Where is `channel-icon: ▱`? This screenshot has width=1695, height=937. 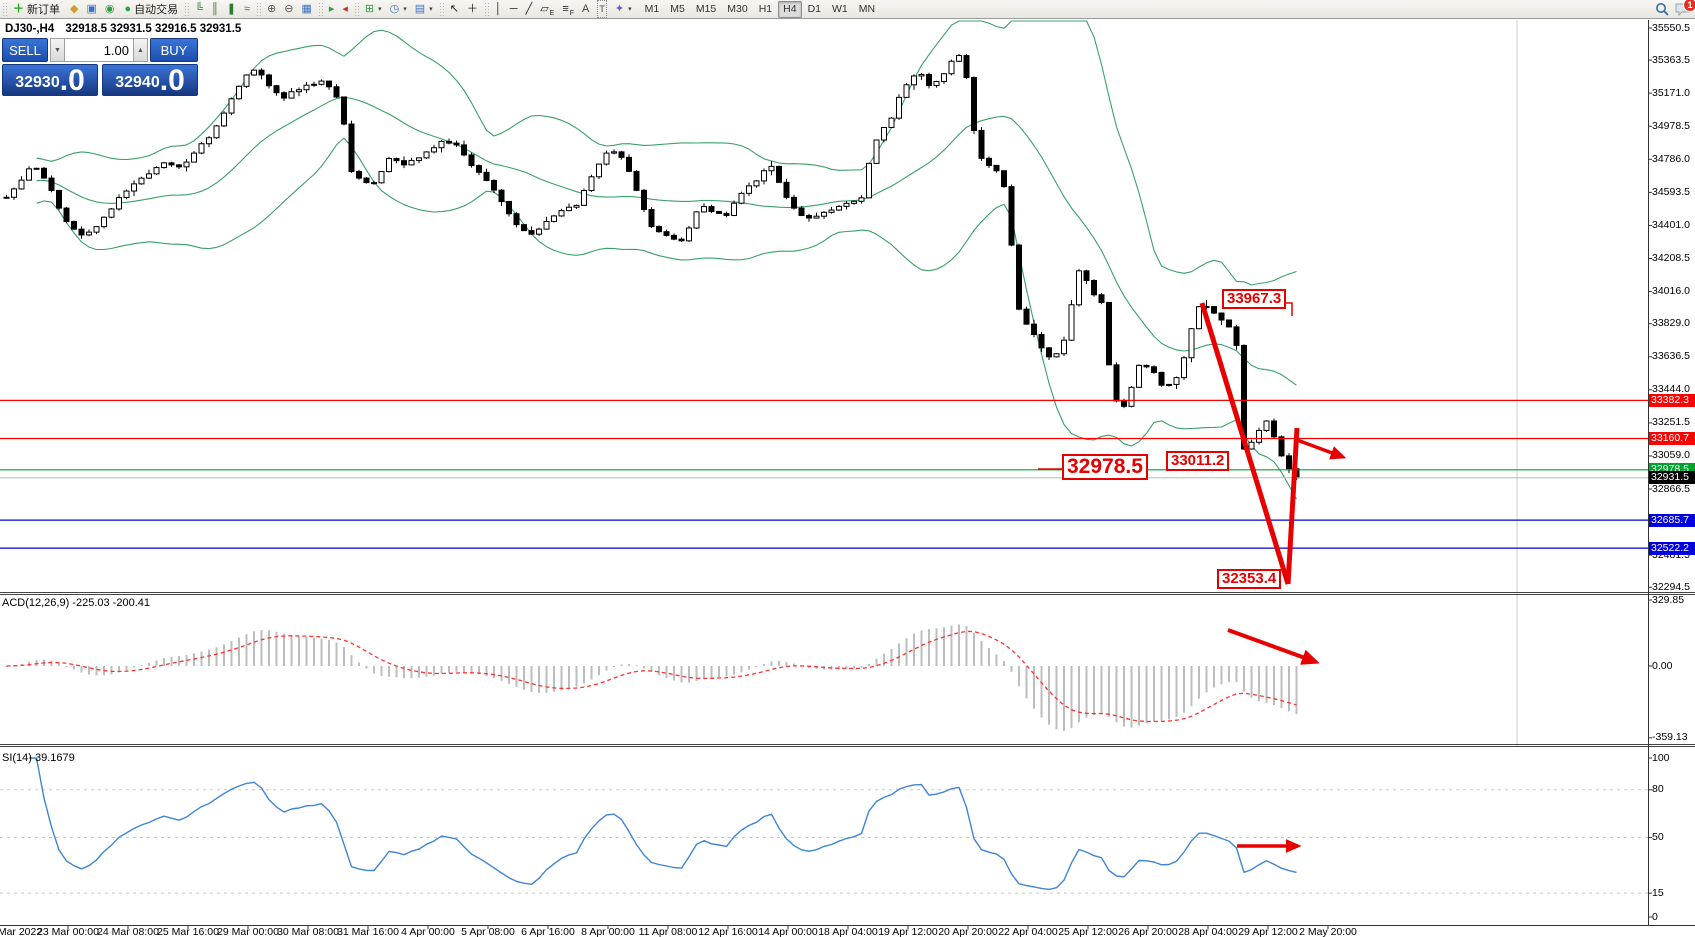 channel-icon: ▱ is located at coordinates (544, 9).